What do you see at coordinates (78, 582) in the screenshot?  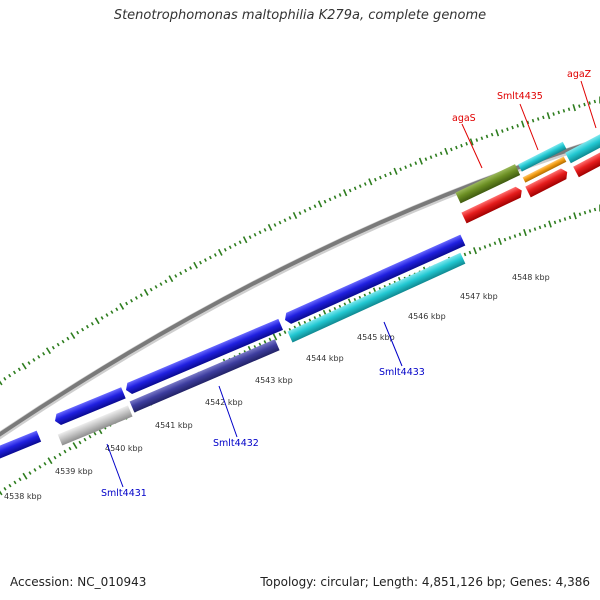 I see `accession-text: Accession: NC_010943` at bounding box center [78, 582].